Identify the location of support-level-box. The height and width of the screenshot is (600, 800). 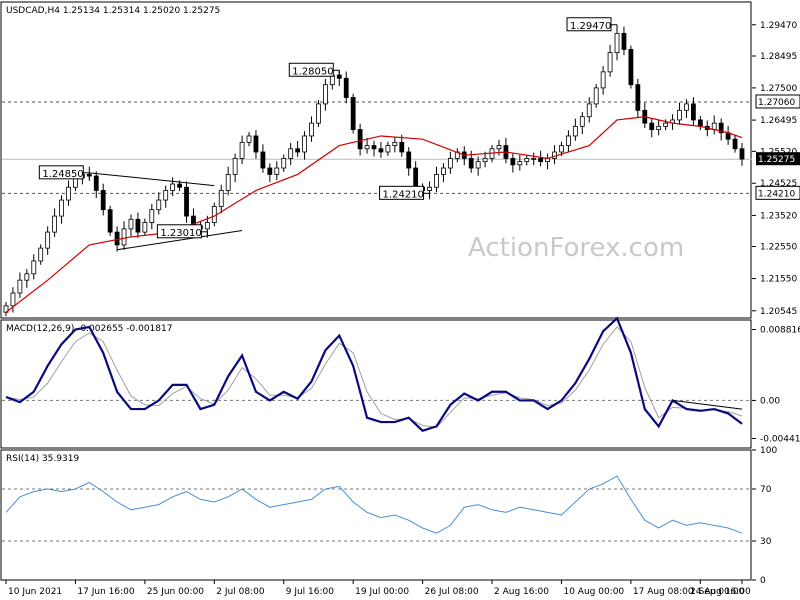
(777, 192).